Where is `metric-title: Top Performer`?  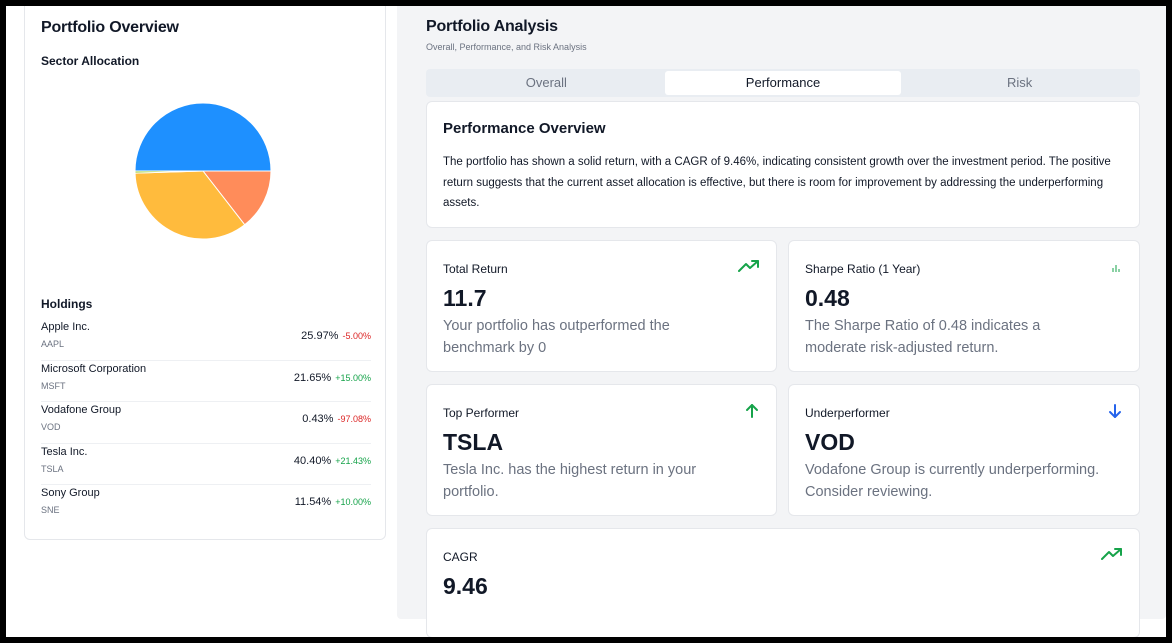
metric-title: Top Performer is located at coordinates (481, 413).